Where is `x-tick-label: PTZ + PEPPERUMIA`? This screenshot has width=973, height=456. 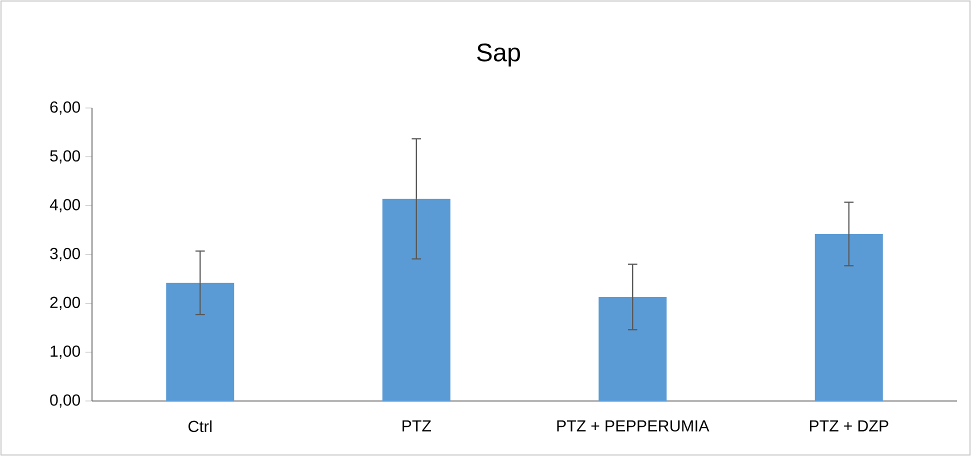
x-tick-label: PTZ + PEPPERUMIA is located at coordinates (633, 426).